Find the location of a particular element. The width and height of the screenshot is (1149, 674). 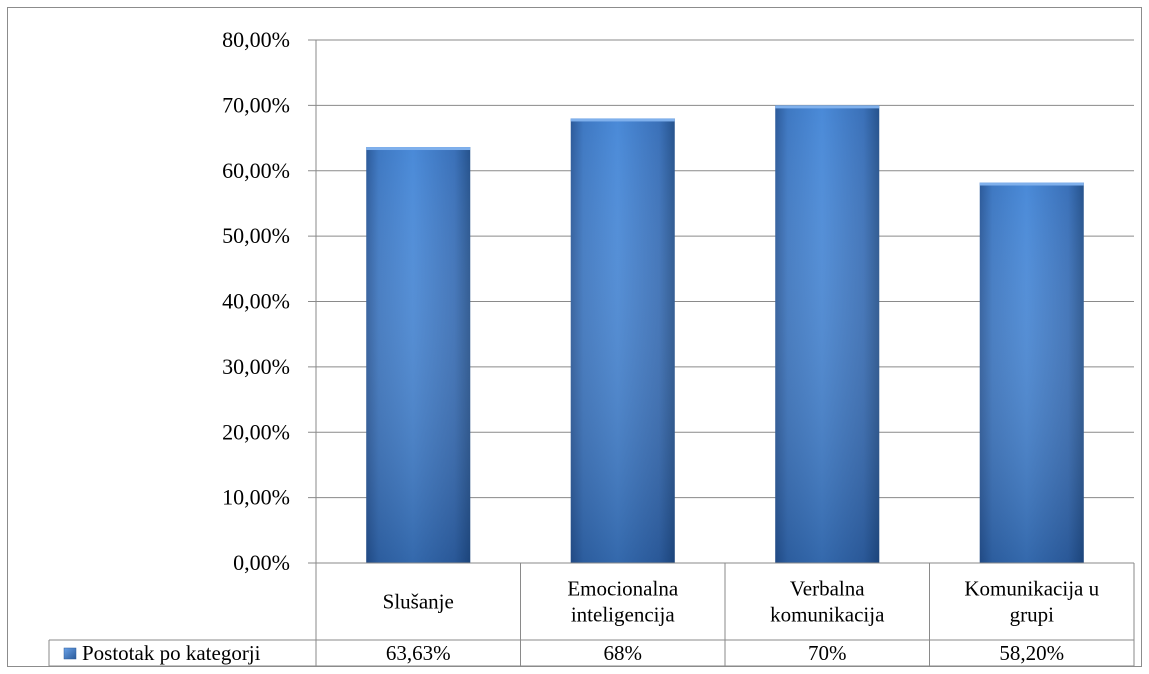

category-label: Slušanje is located at coordinates (418, 602).